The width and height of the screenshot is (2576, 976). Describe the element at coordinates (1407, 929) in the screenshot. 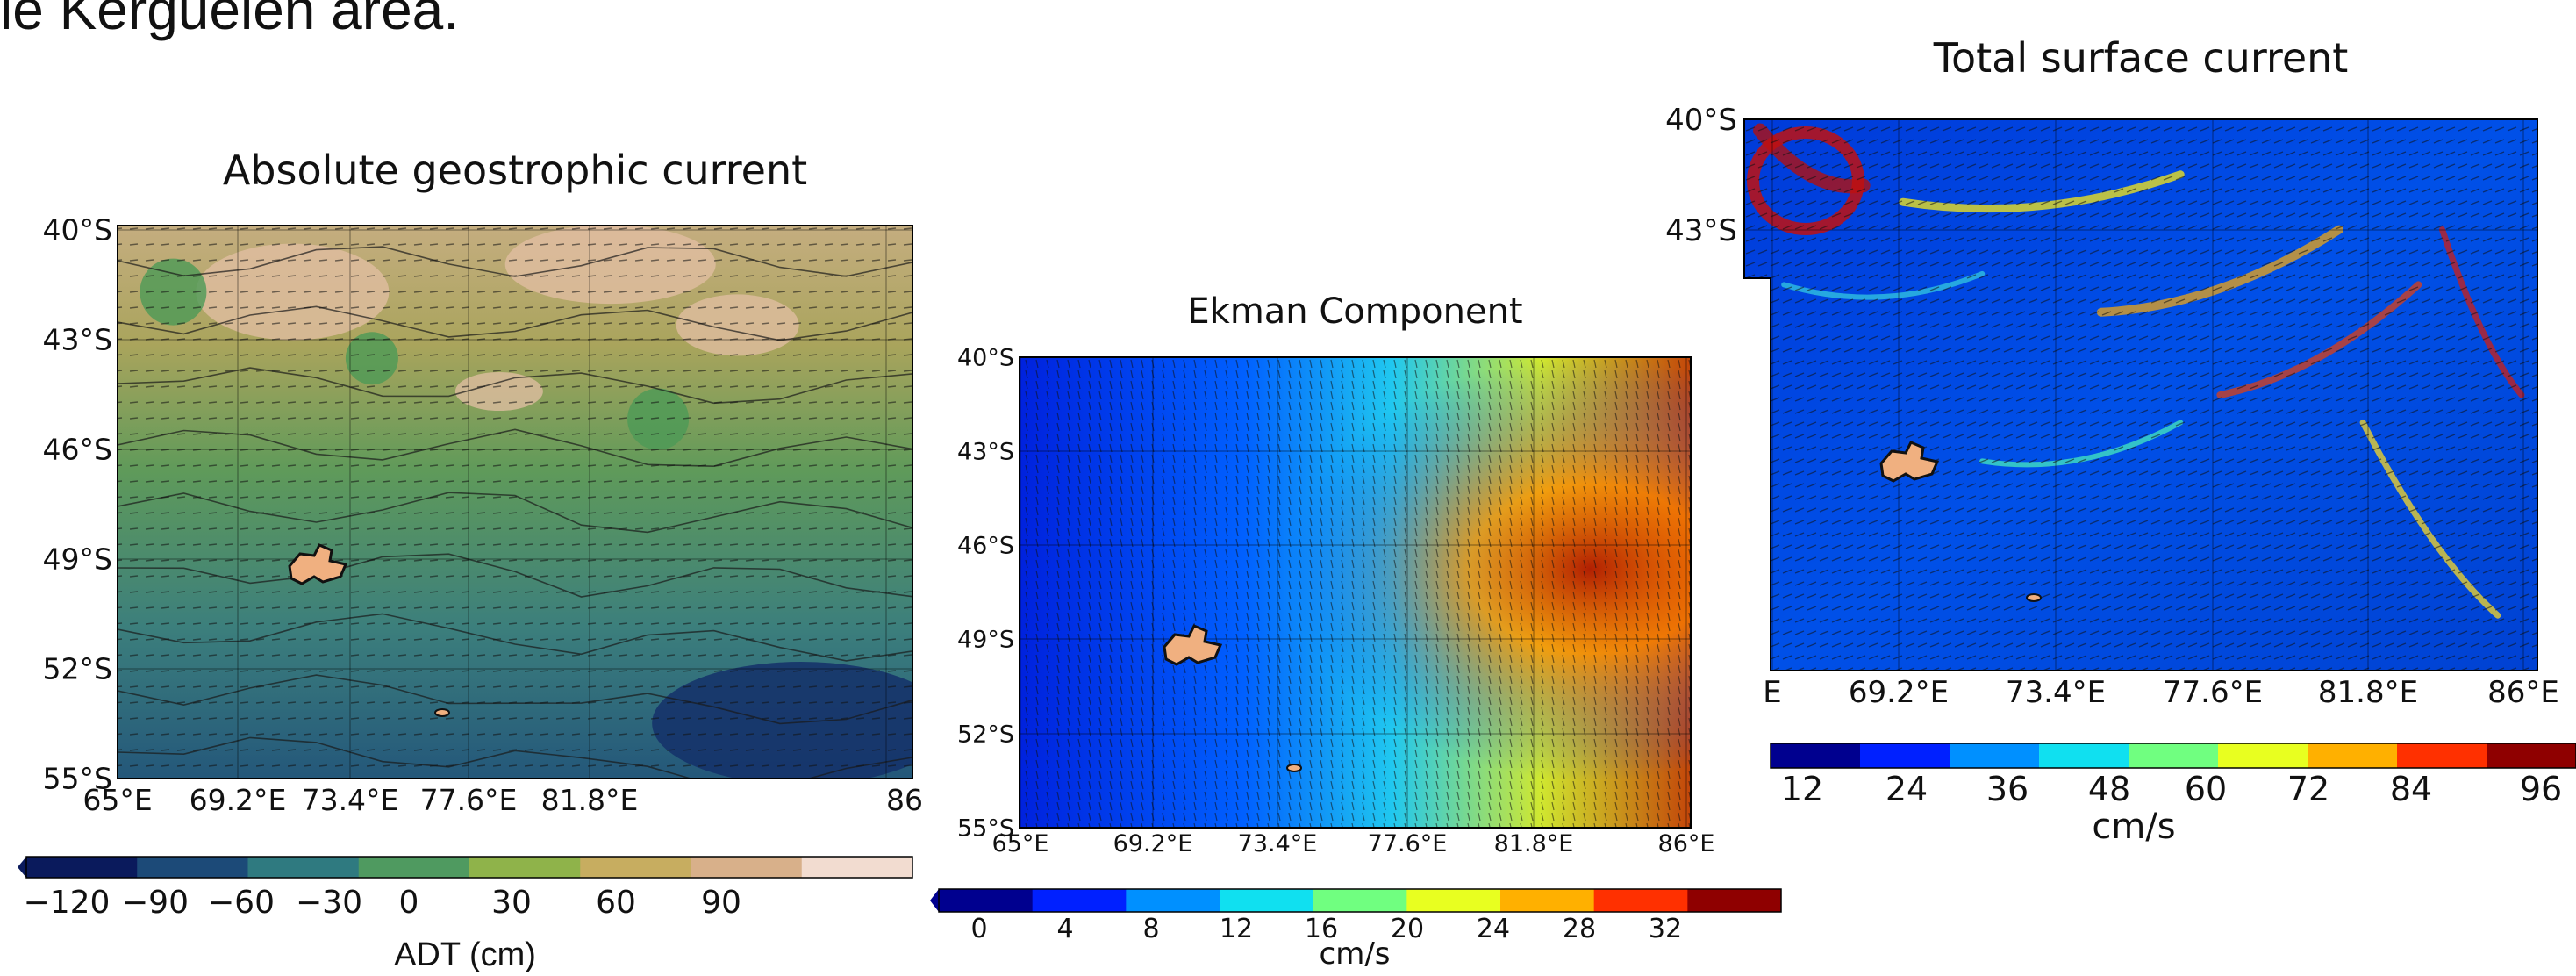

I see `ekman-colorbar-tick-label: 20` at that location.